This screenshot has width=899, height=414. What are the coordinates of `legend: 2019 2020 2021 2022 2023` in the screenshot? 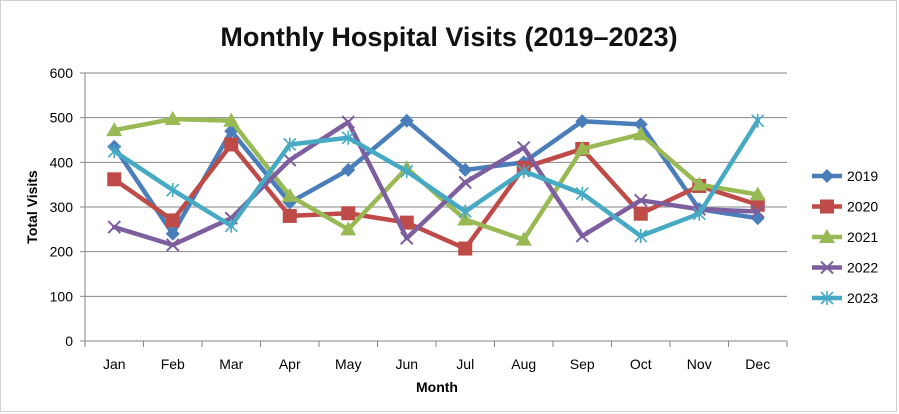 It's located at (845, 237).